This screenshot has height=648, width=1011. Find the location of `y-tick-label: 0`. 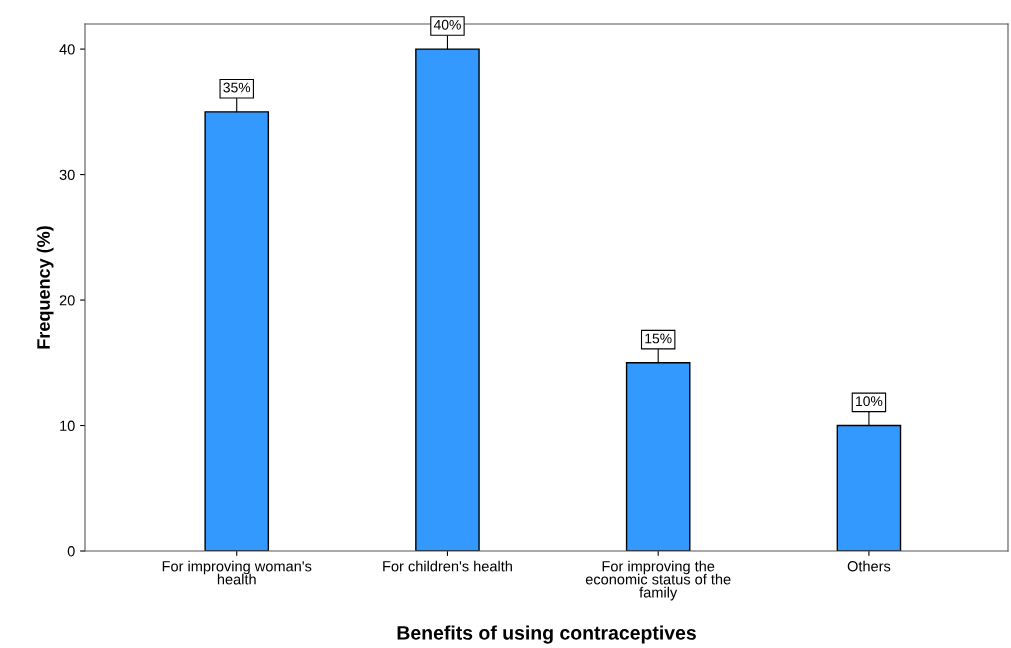

y-tick-label: 0 is located at coordinates (71, 551).